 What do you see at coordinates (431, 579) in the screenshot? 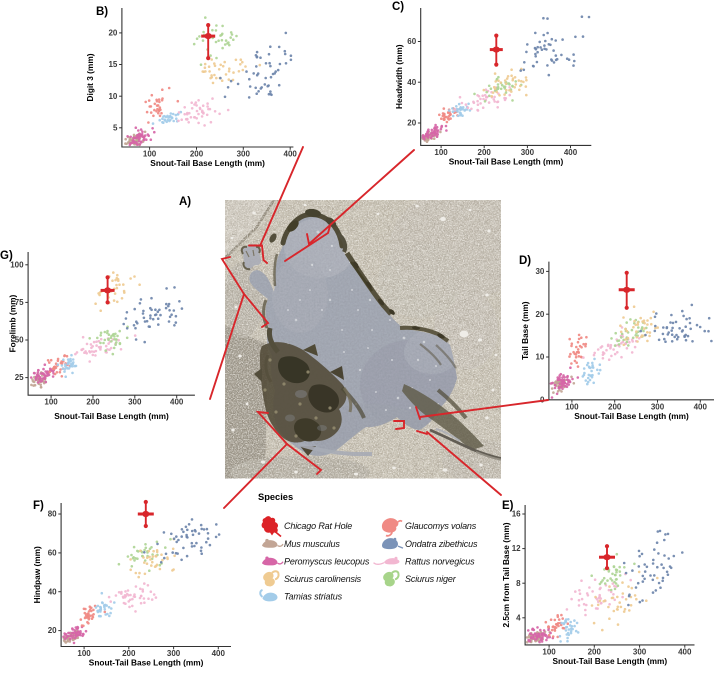
I see `svg-text: Sciurus niger` at bounding box center [431, 579].